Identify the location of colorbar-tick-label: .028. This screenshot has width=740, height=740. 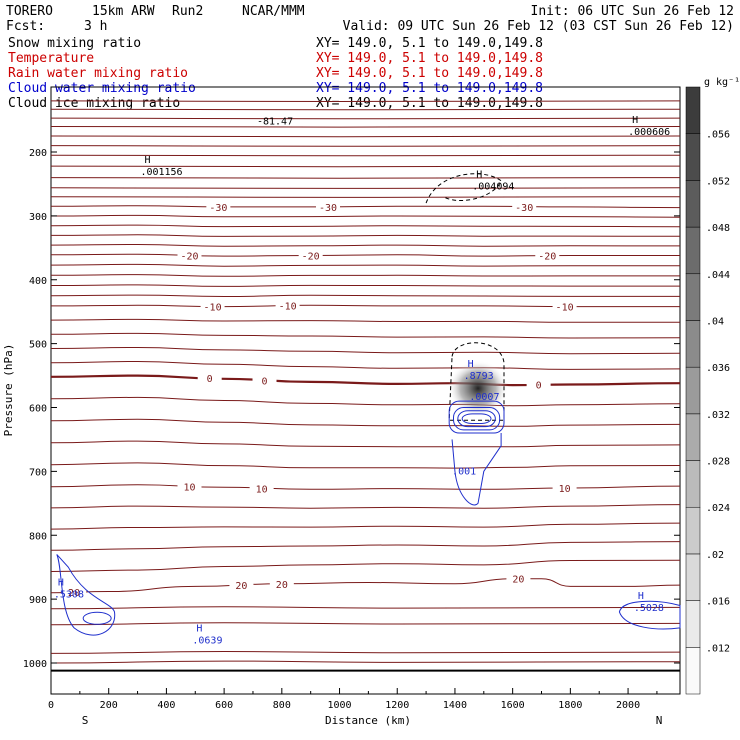
(718, 462).